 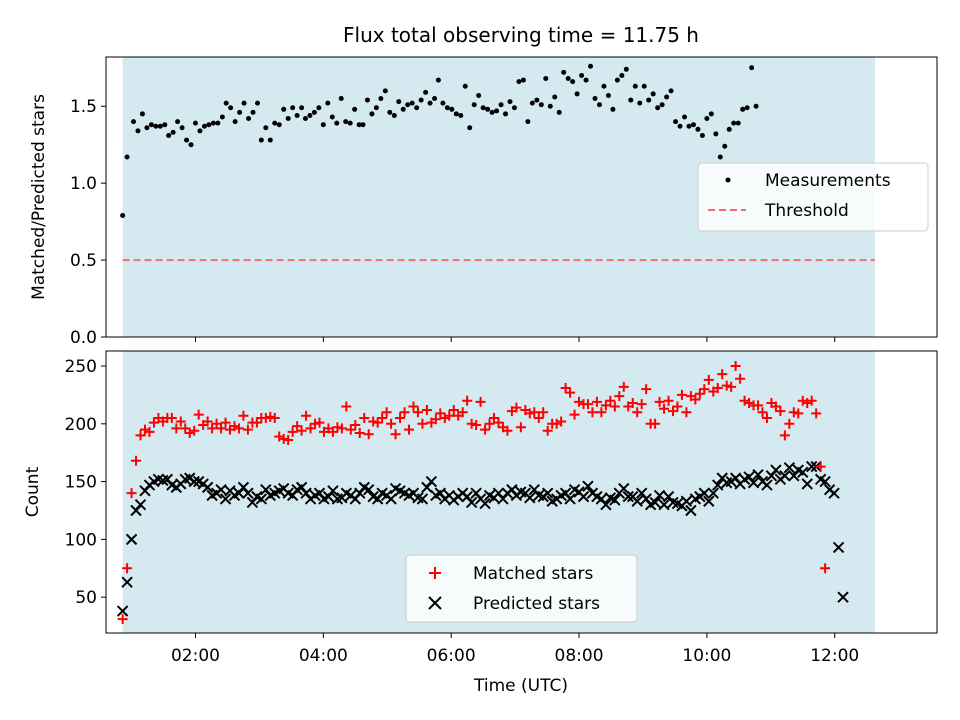 I want to click on ratio-legend: Measurements Threshold, so click(x=813, y=197).